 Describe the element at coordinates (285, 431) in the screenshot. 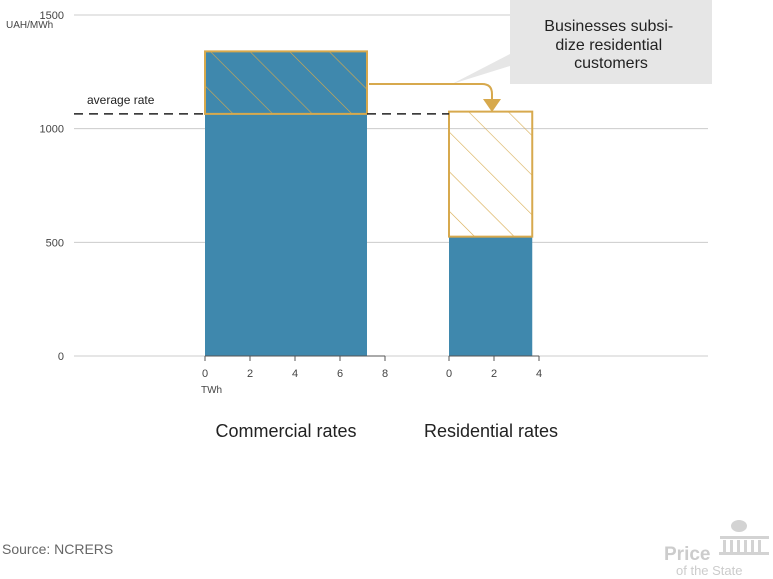

I see `panel-title-commercial: Commercial rates` at that location.